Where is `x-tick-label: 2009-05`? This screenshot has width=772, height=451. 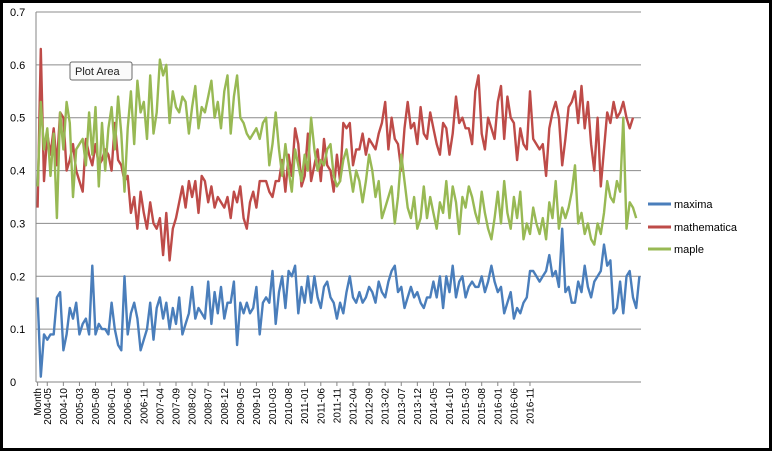
x-tick-label: 2009-05 is located at coordinates (241, 406).